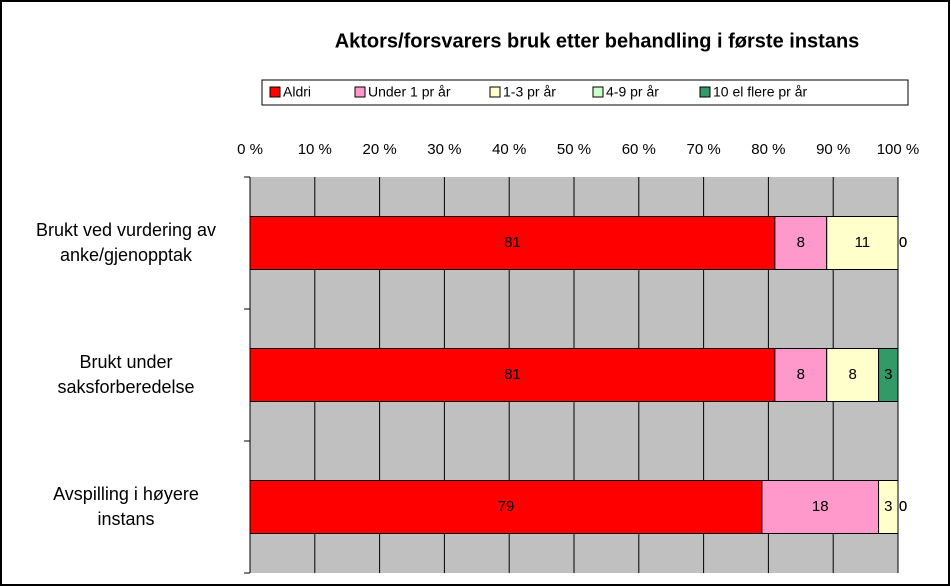 The height and width of the screenshot is (586, 951). What do you see at coordinates (529, 92) in the screenshot?
I see `legend-label: 1-3 pr år` at bounding box center [529, 92].